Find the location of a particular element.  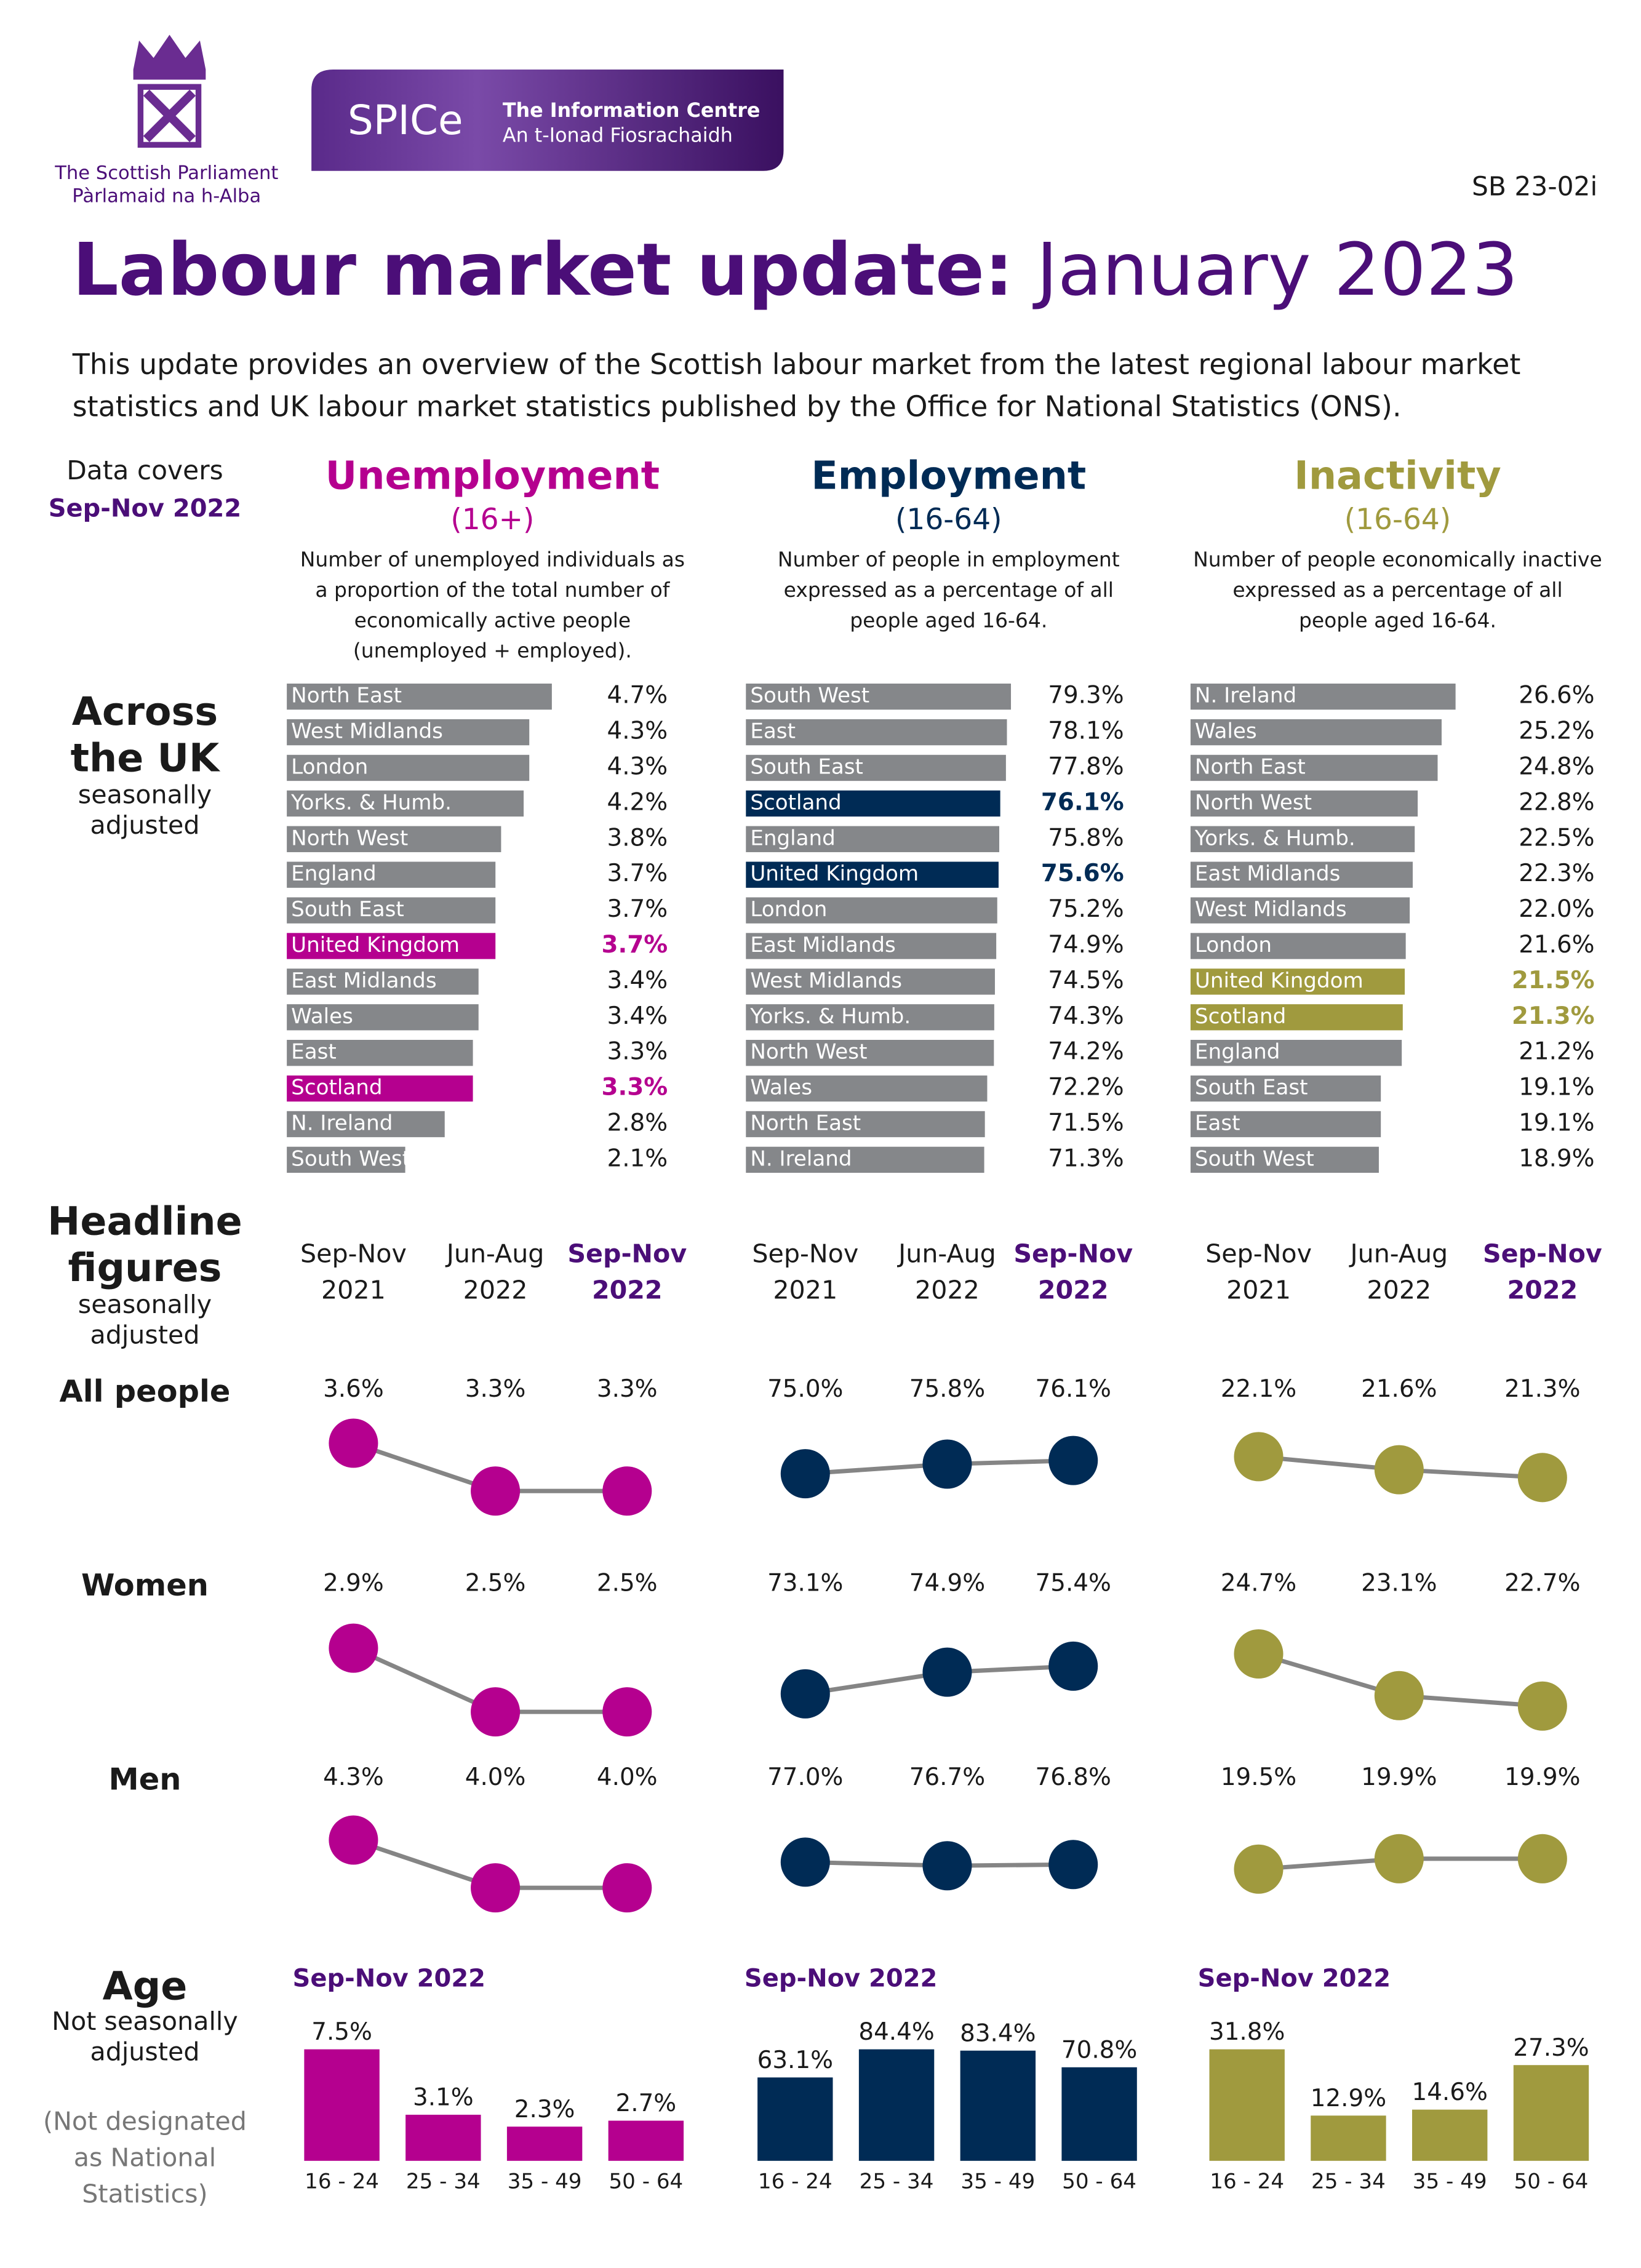

column-header: Sep-Nov is located at coordinates (1258, 1254).